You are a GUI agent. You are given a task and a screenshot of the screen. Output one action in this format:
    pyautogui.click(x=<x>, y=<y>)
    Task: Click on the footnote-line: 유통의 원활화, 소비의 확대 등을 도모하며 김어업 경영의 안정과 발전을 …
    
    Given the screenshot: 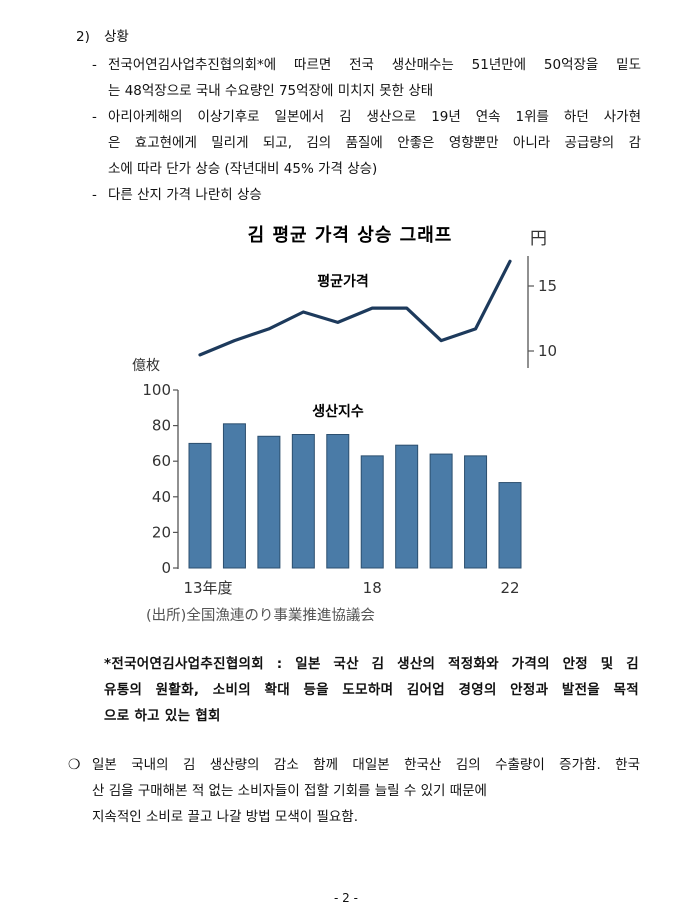 What is the action you would take?
    pyautogui.click(x=371, y=690)
    